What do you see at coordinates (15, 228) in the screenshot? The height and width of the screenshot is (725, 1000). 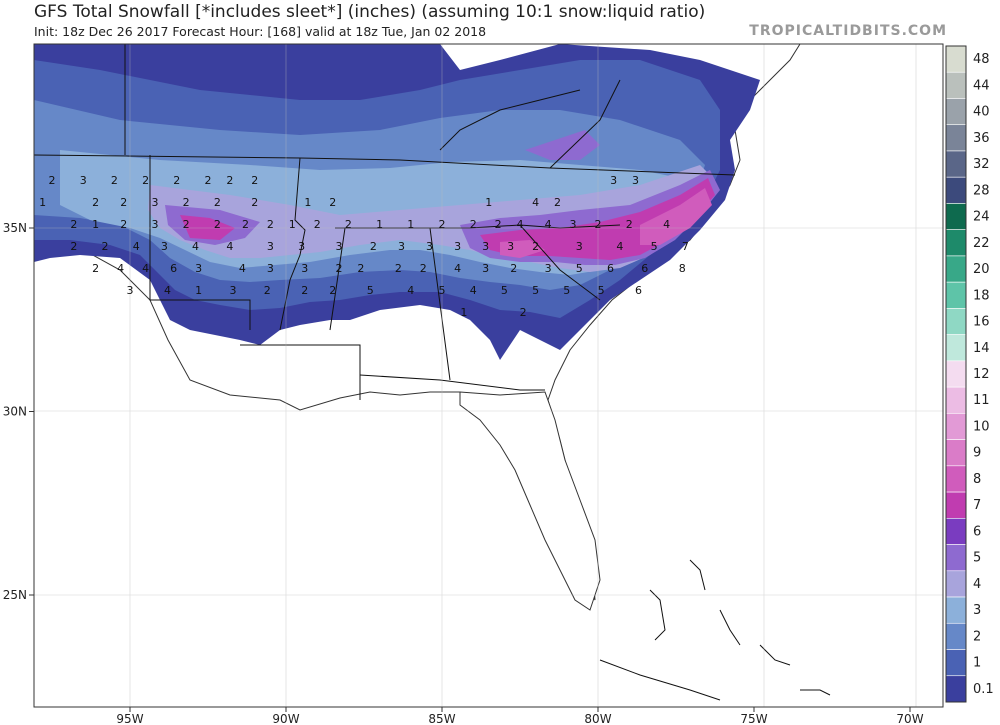 I see `lat-tick-label: 35N` at bounding box center [15, 228].